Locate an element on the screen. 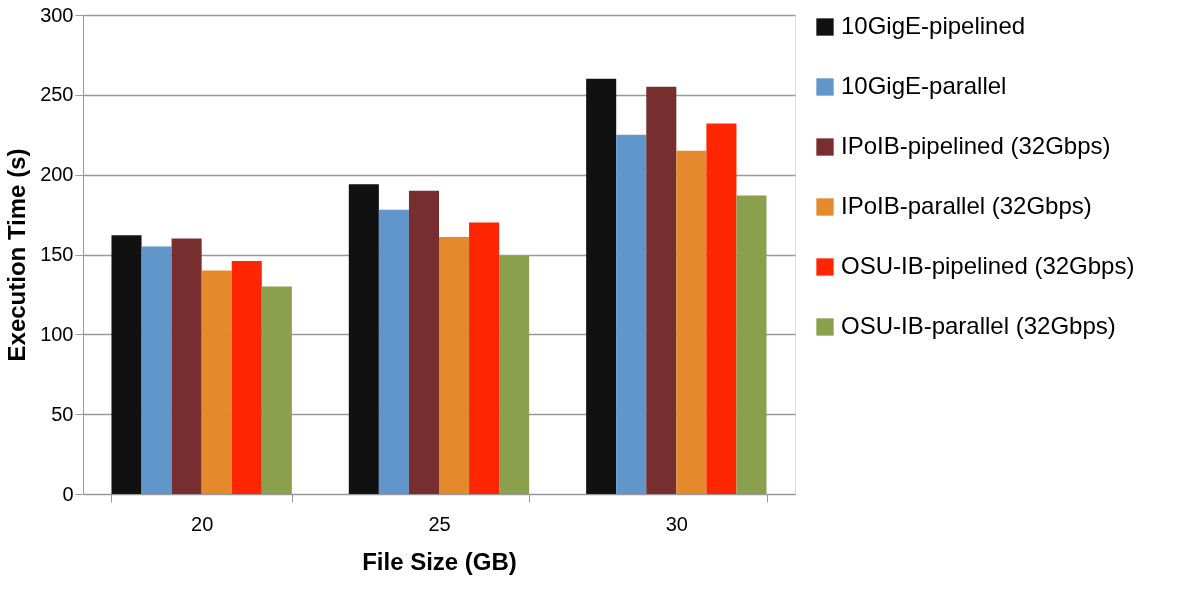  y-tick-label: 150 is located at coordinates (57, 254).